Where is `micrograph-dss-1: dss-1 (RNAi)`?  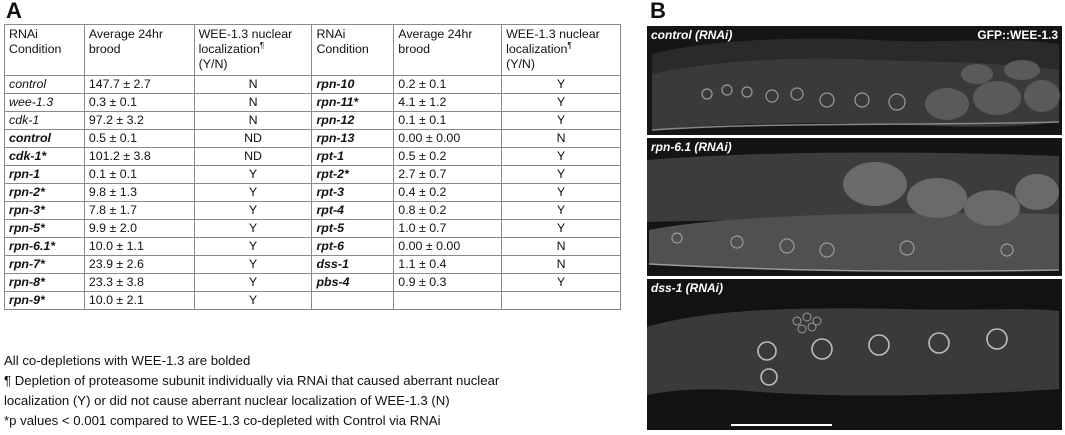 micrograph-dss-1: dss-1 (RNAi) is located at coordinates (854, 354).